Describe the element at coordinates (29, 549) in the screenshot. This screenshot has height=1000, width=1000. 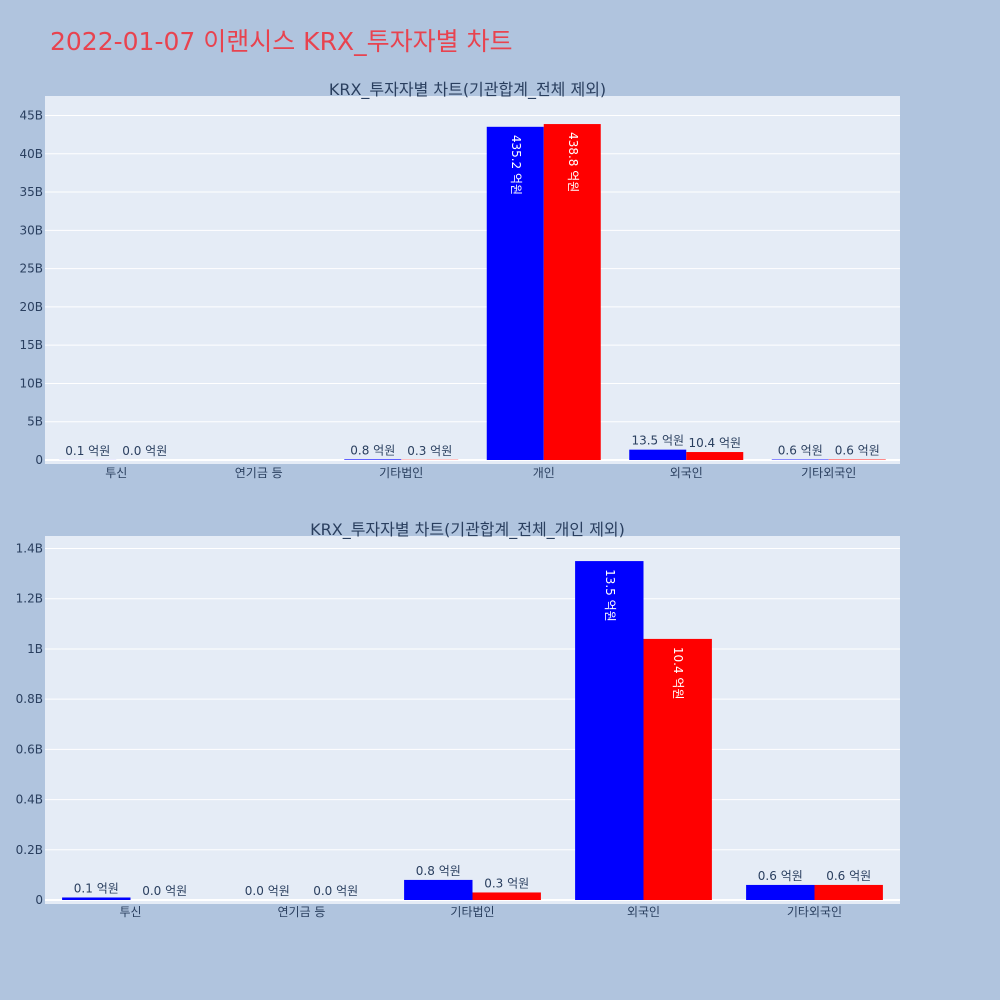
I see `y-tick-label: 1.4B` at that location.